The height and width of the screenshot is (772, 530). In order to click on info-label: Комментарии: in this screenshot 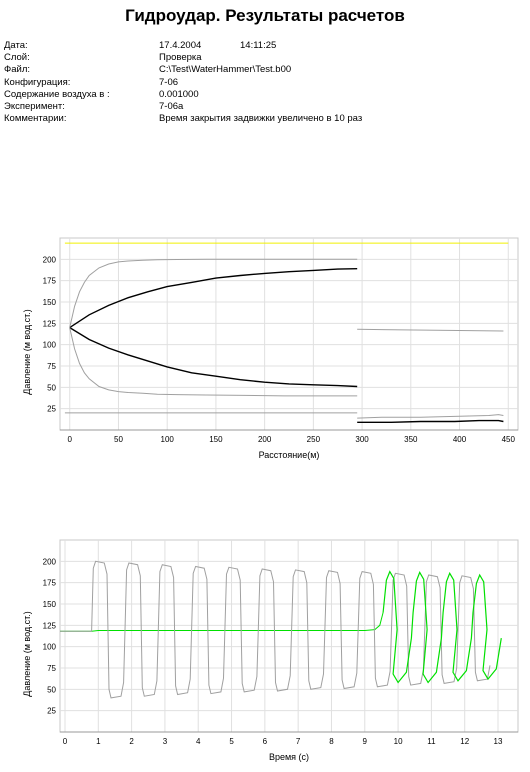, I will do `click(35, 119)`.